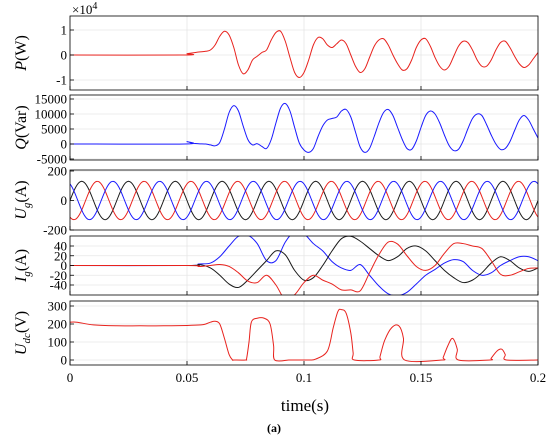 The height and width of the screenshot is (437, 550). What do you see at coordinates (187, 377) in the screenshot?
I see `x-tick-label: 0.05` at bounding box center [187, 377].